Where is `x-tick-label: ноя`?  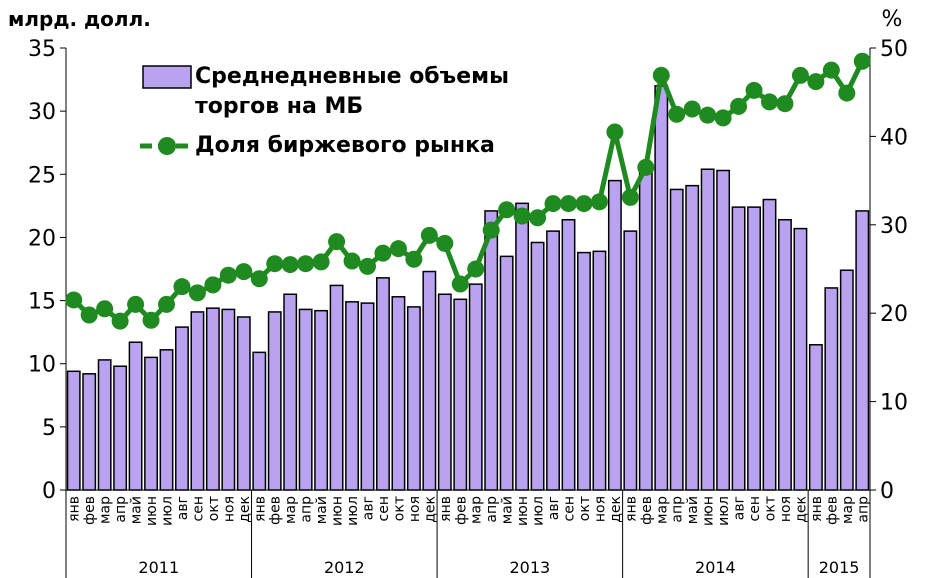
x-tick-label: ноя is located at coordinates (229, 509).